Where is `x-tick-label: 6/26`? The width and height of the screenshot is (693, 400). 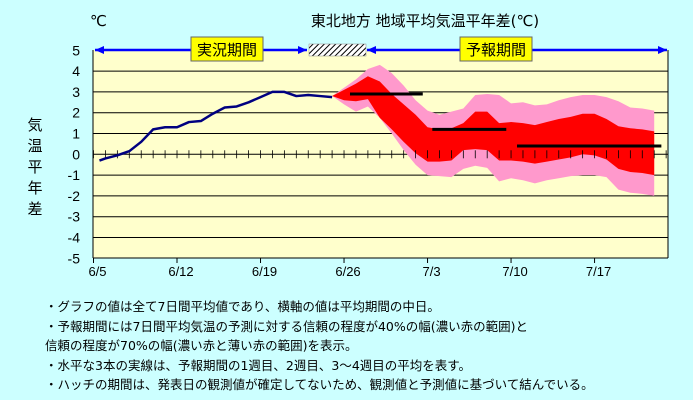
x-tick-label: 6/26 is located at coordinates (347, 271).